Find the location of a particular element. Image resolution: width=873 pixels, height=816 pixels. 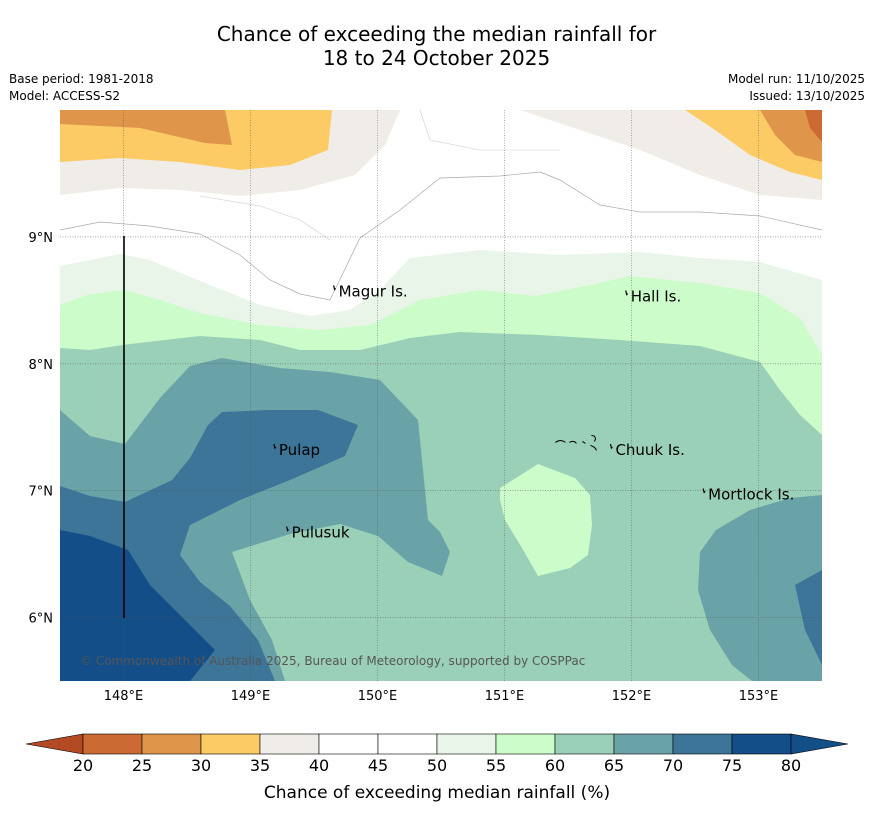

colorbar-tick-label: 70 is located at coordinates (673, 765).